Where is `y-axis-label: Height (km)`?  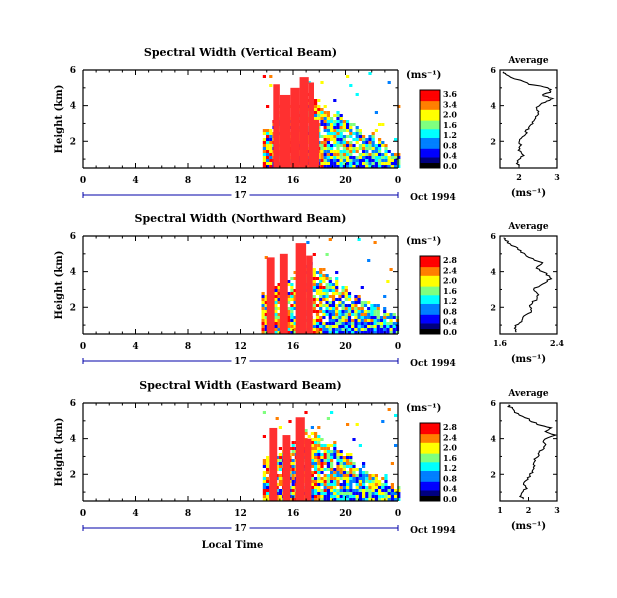 y-axis-label: Height (km) is located at coordinates (59, 452).